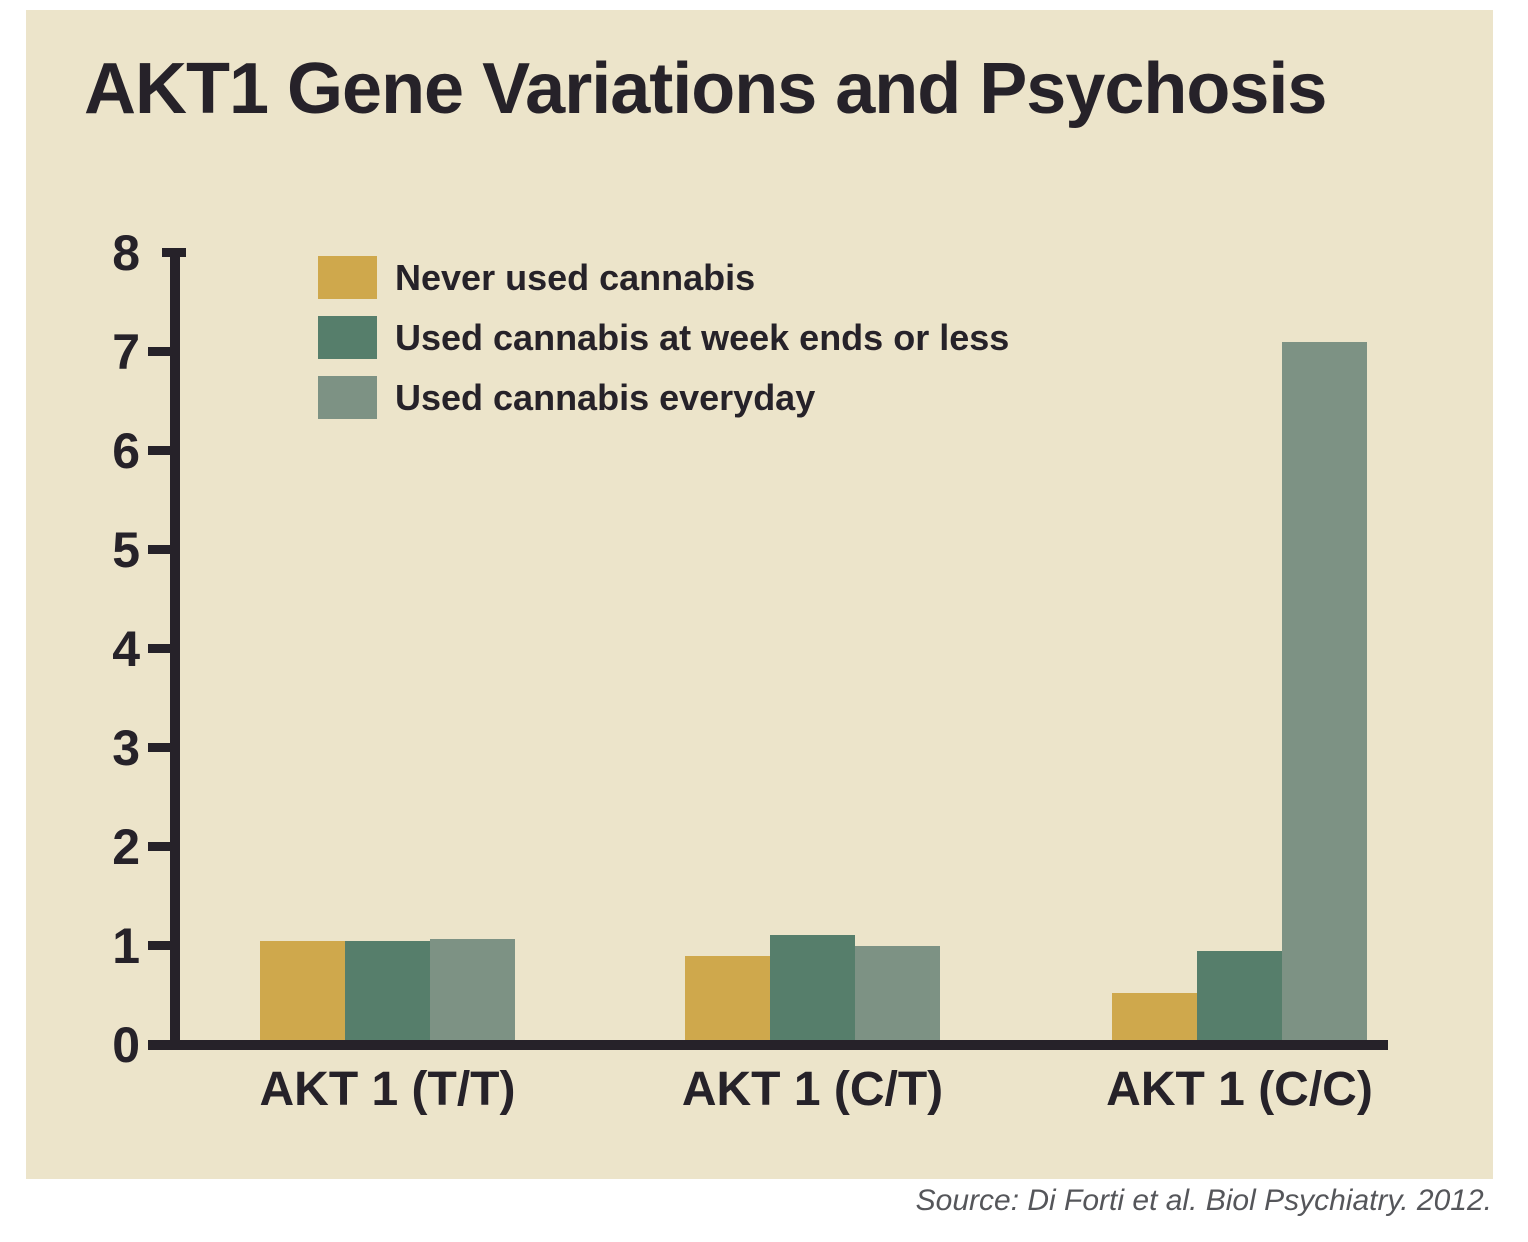  Describe the element at coordinates (126, 1045) in the screenshot. I see `y-axis-tick-label: 0` at that location.